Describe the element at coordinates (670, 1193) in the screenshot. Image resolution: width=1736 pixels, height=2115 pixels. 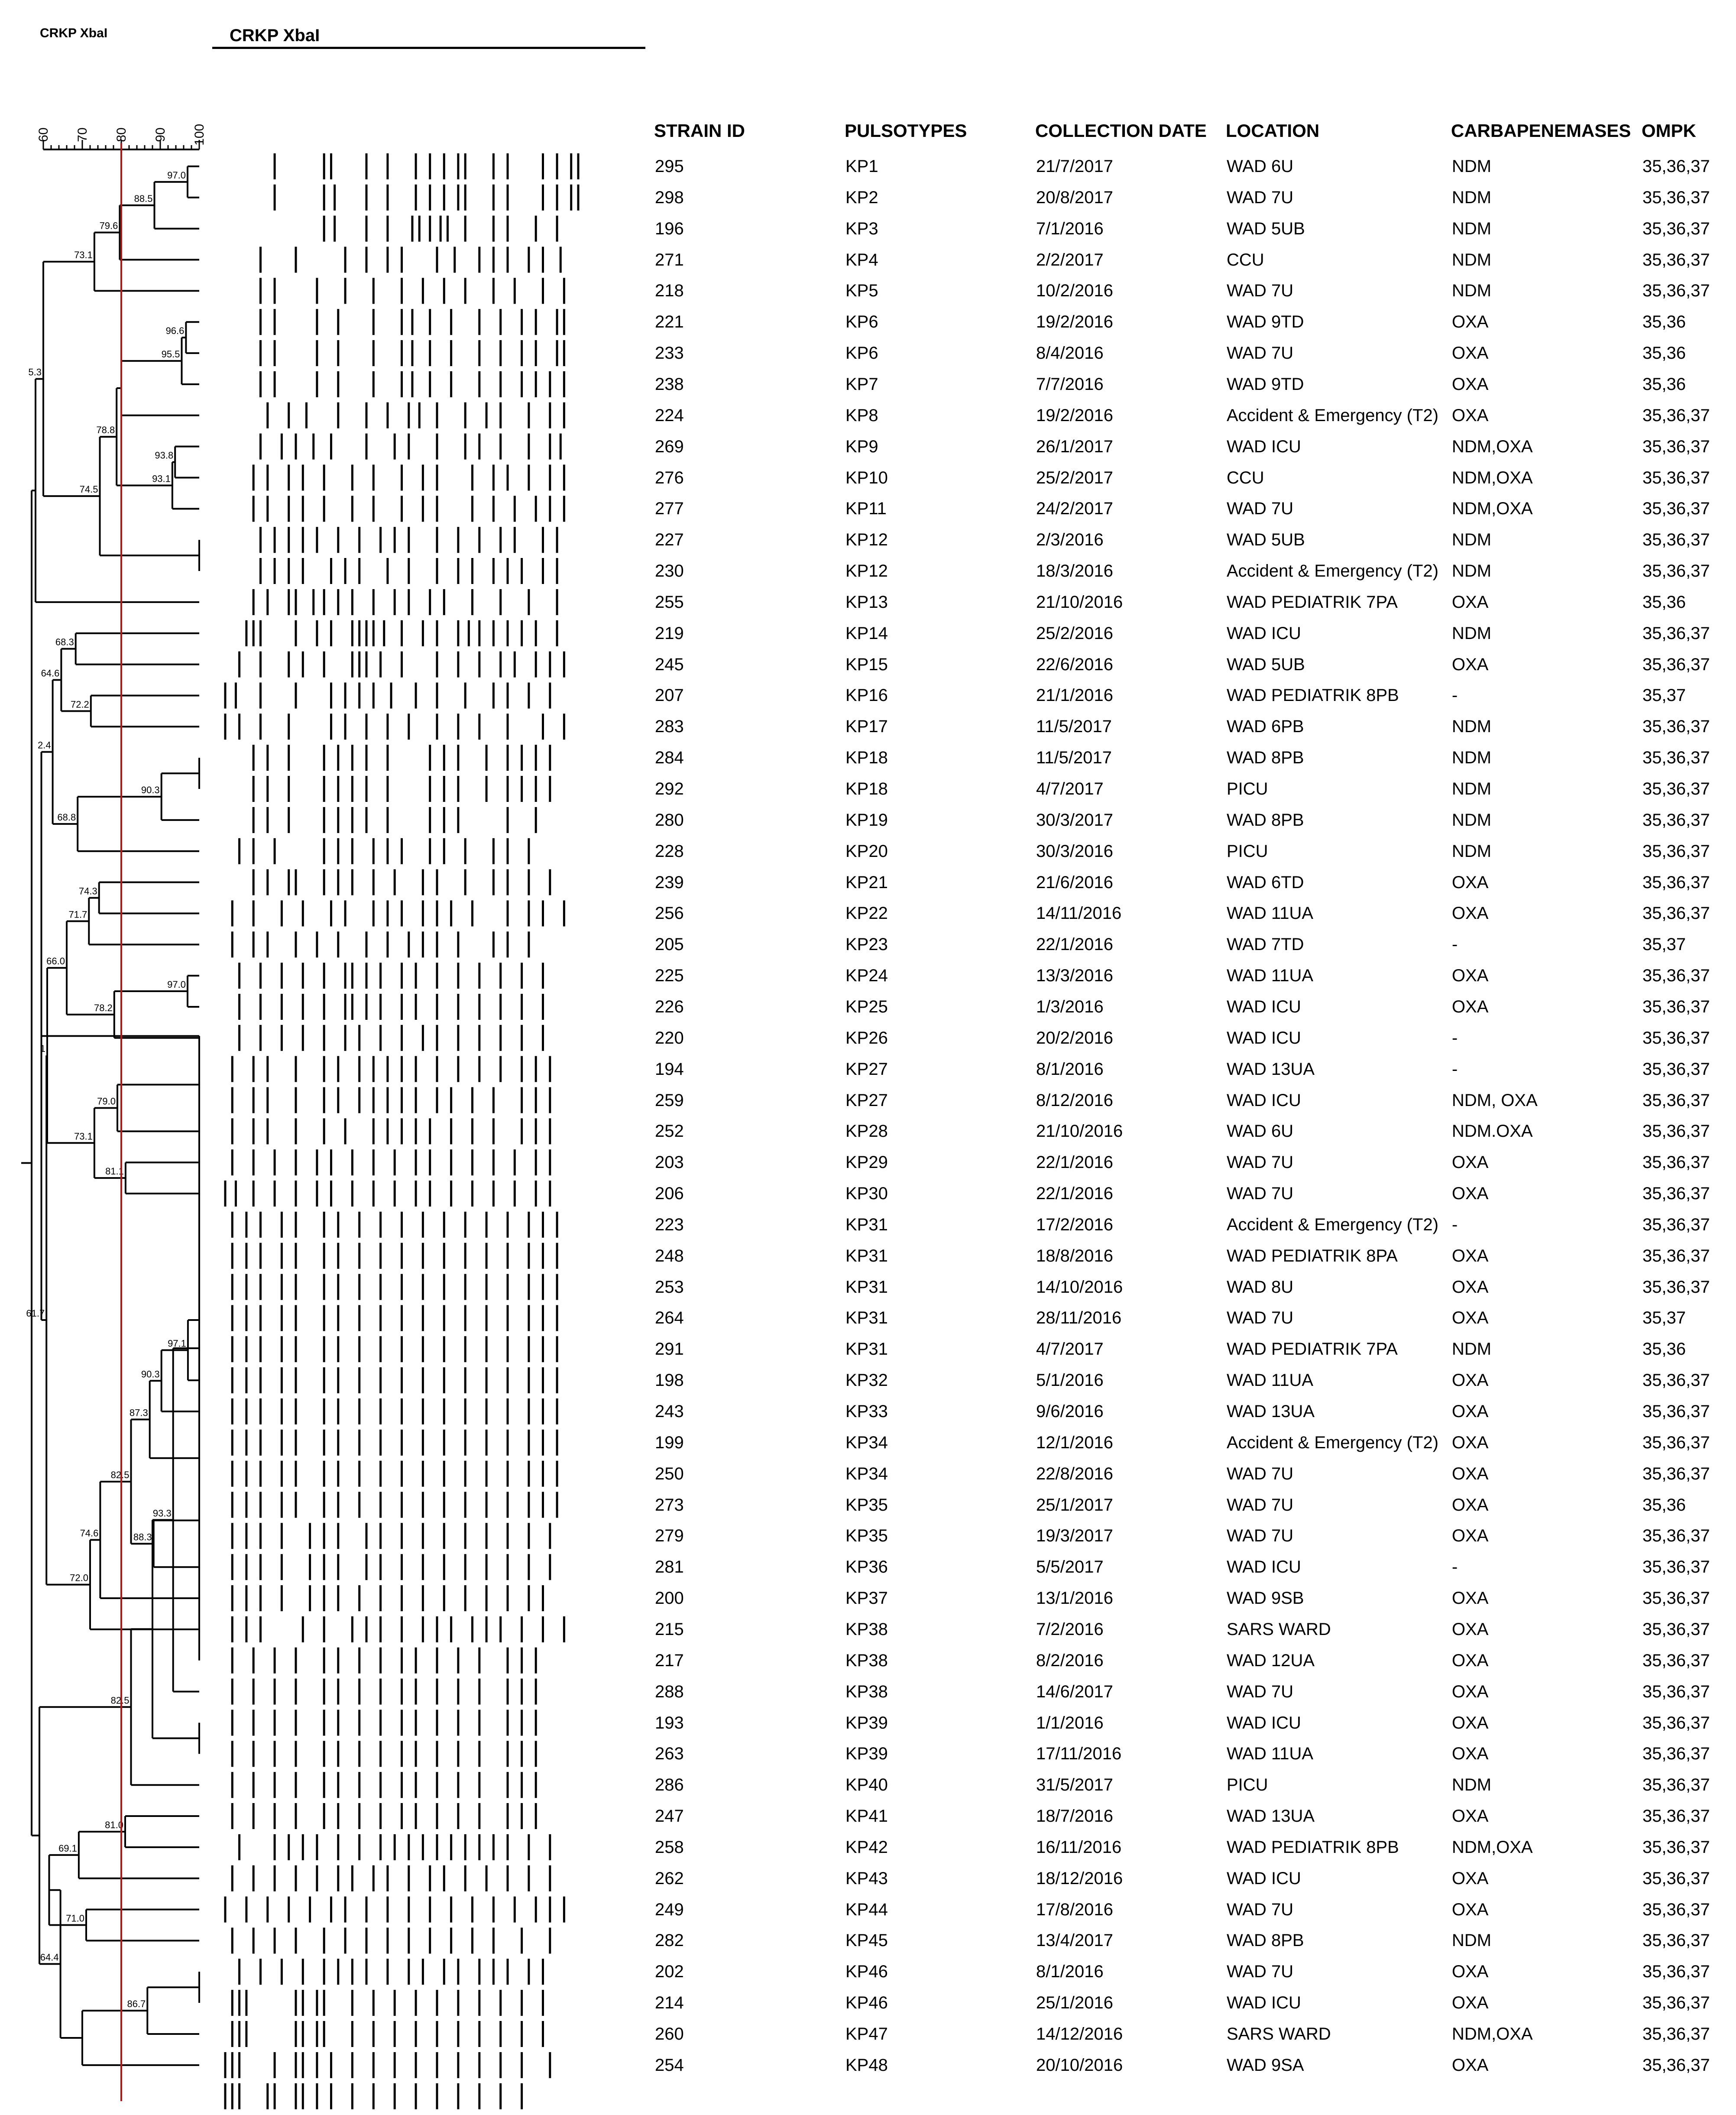
I see `cell-strain-id: 206` at that location.